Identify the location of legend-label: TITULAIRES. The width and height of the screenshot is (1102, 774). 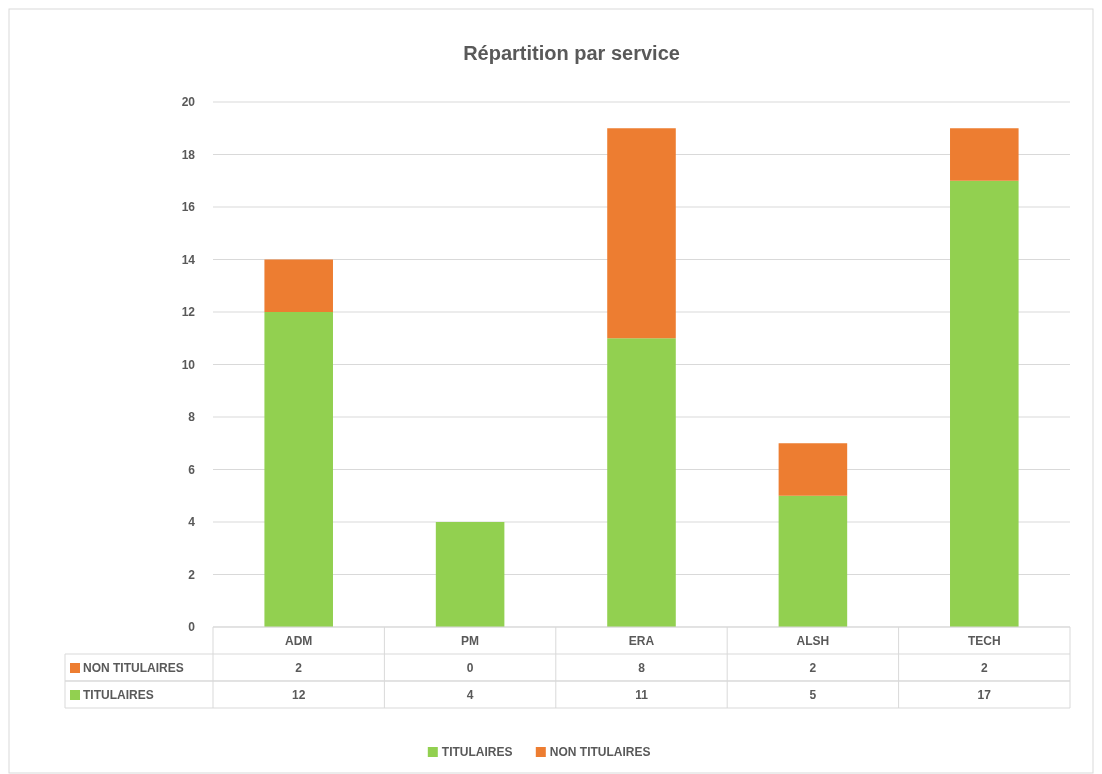
(477, 752).